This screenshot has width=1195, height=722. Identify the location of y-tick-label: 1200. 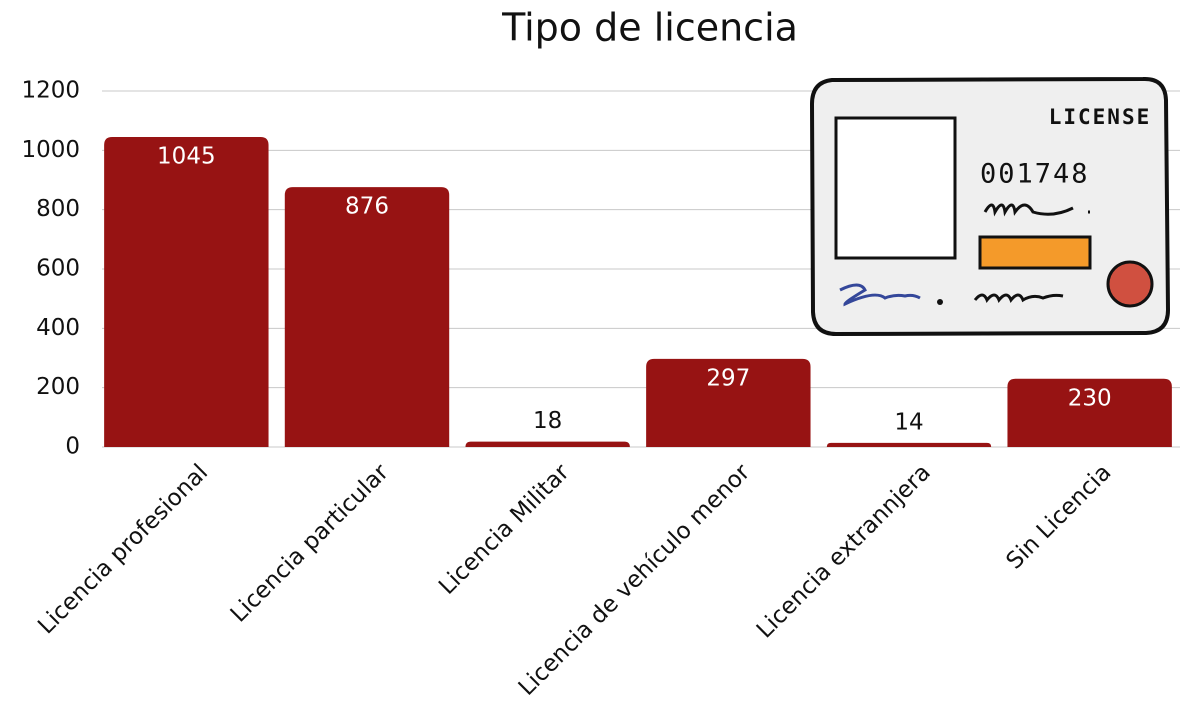
(50, 91).